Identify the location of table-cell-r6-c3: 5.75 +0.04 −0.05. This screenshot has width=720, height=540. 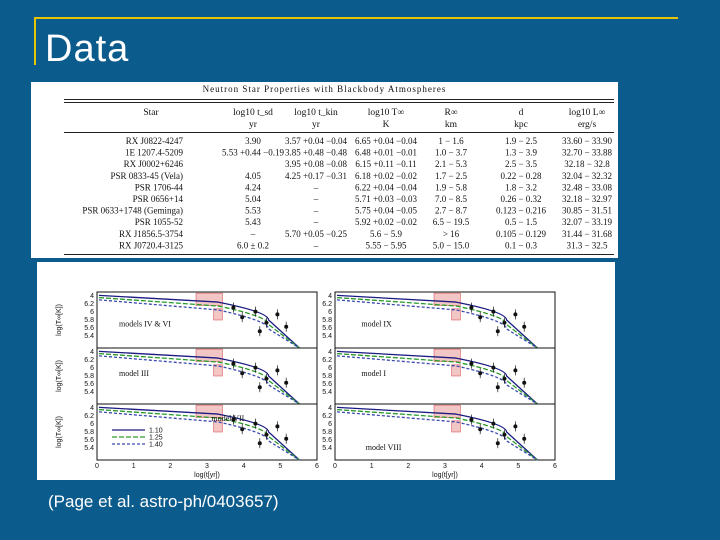
(386, 211).